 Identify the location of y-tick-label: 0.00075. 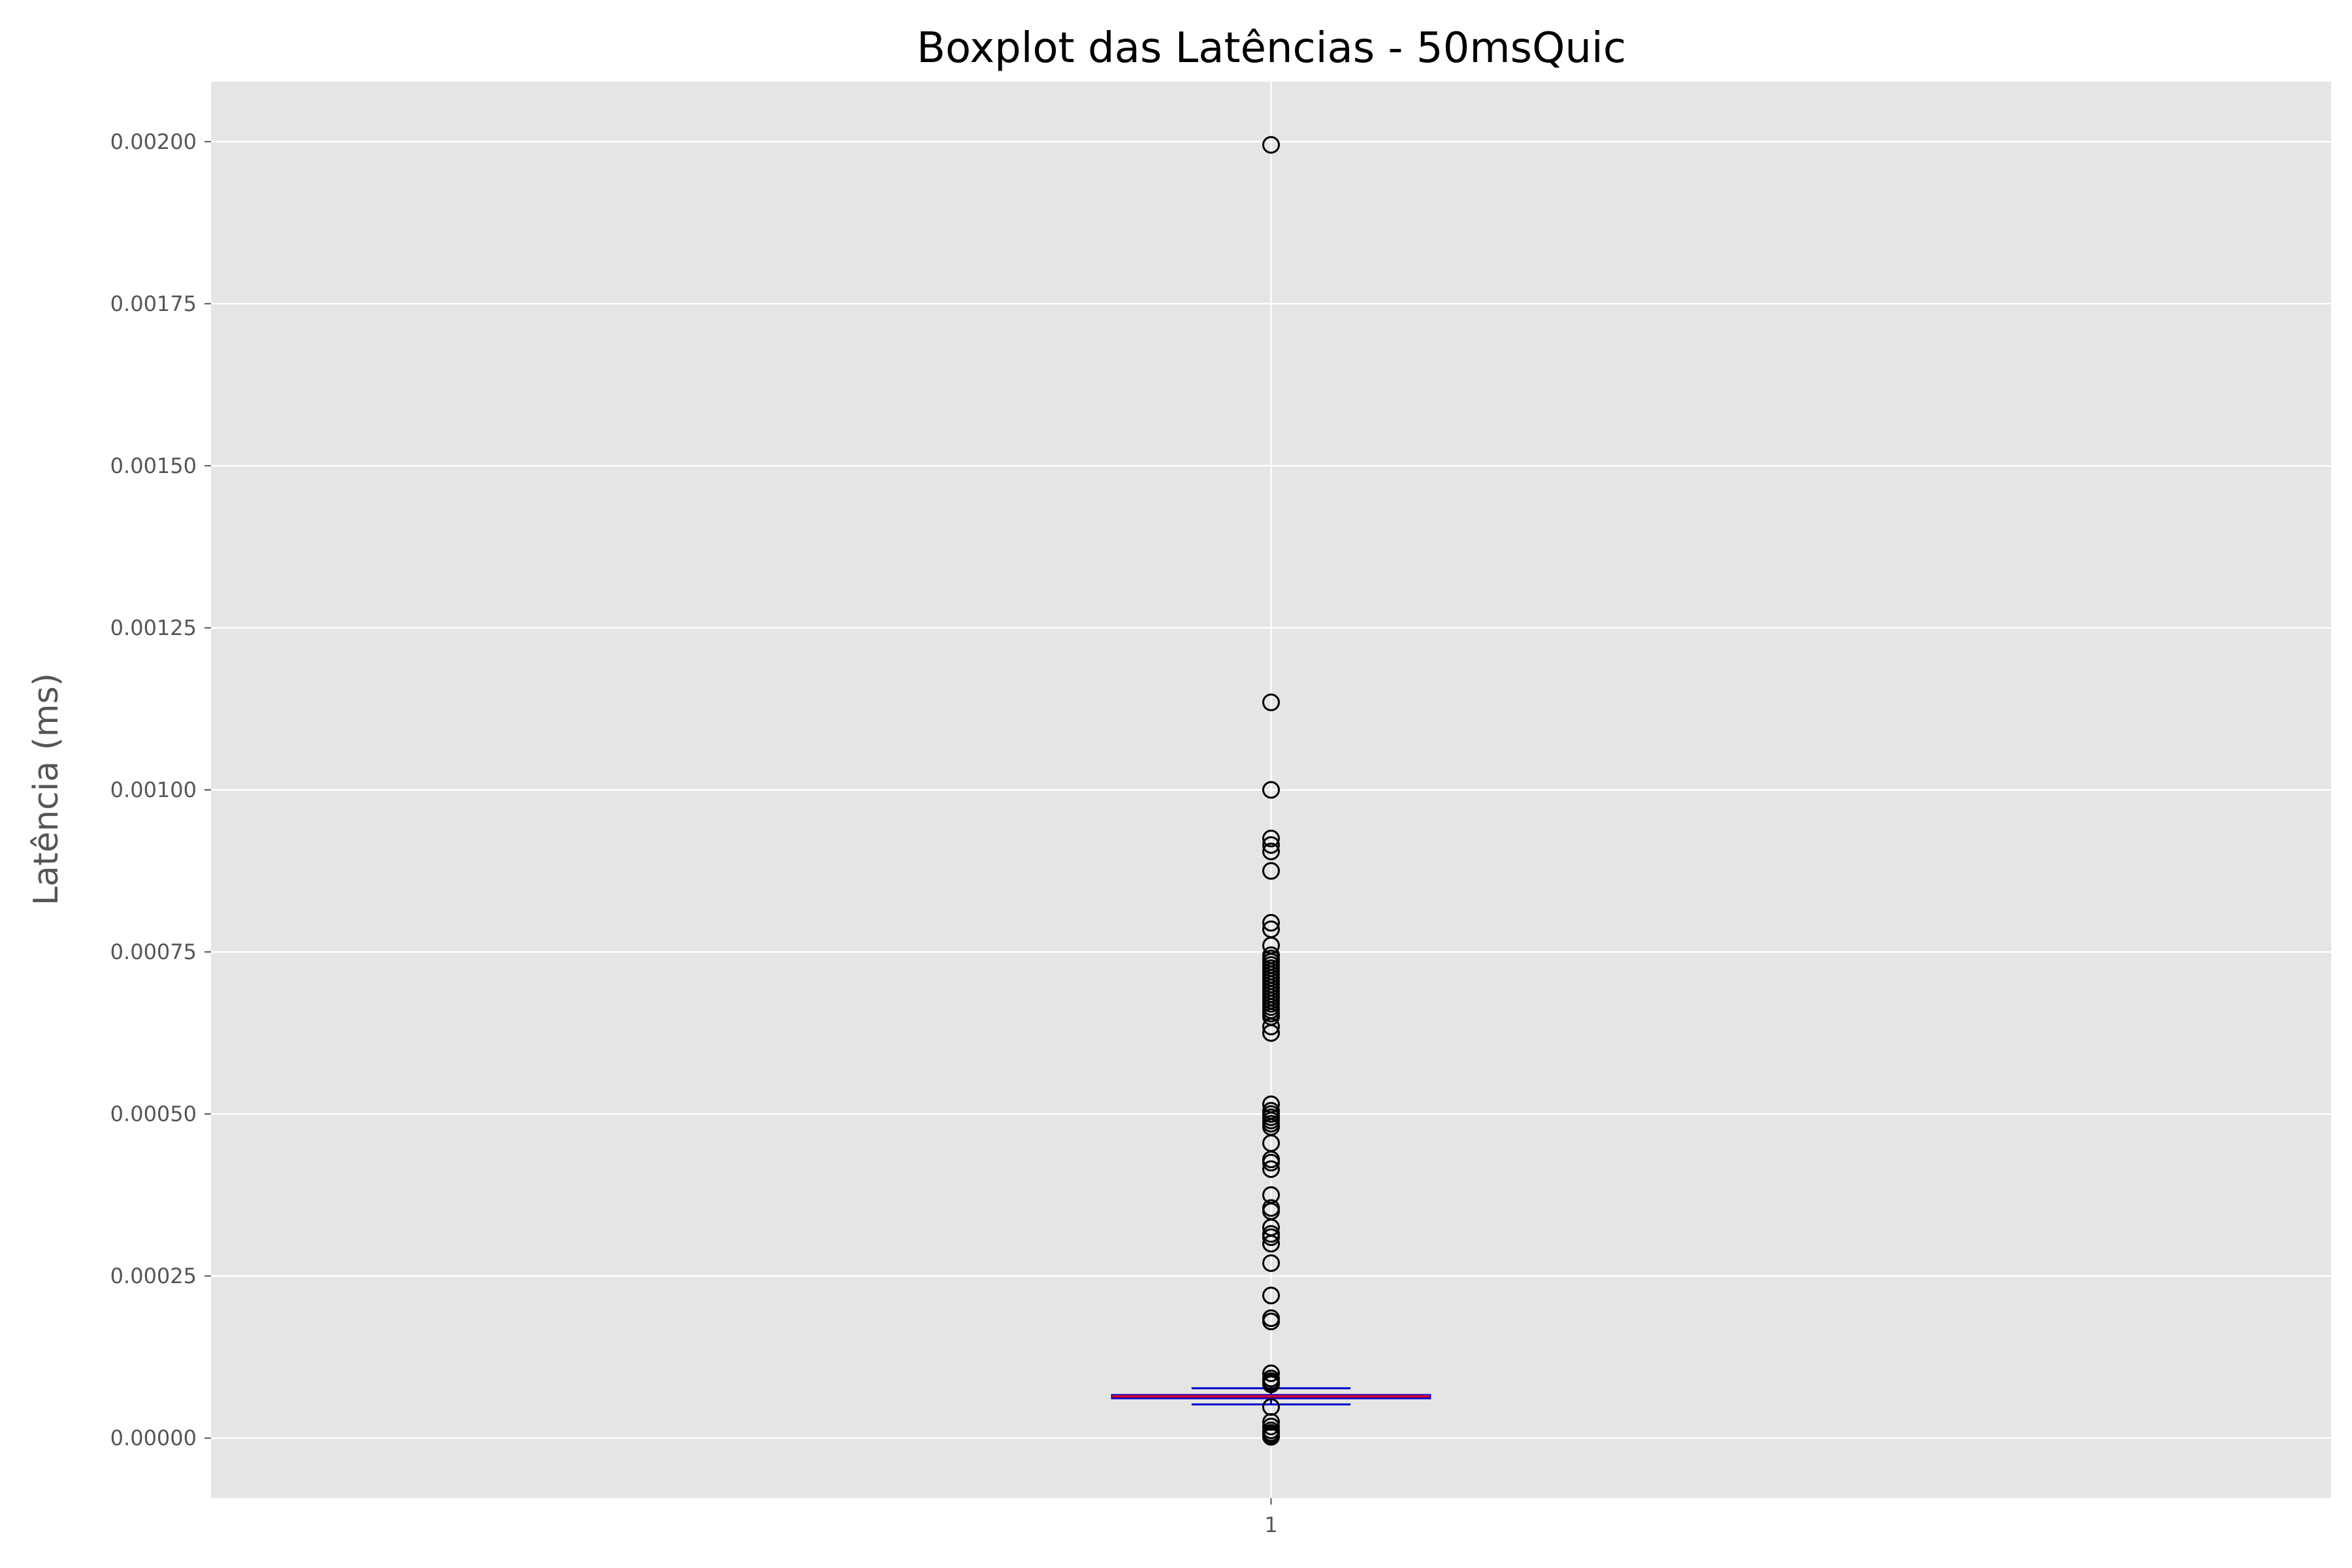
(153, 951).